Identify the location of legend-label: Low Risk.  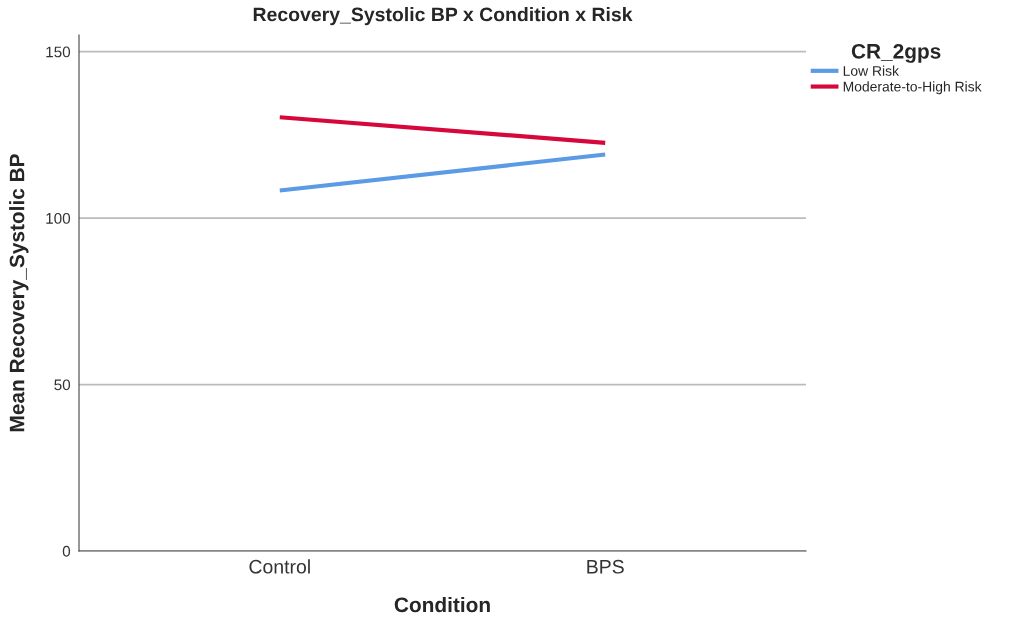
(871, 70).